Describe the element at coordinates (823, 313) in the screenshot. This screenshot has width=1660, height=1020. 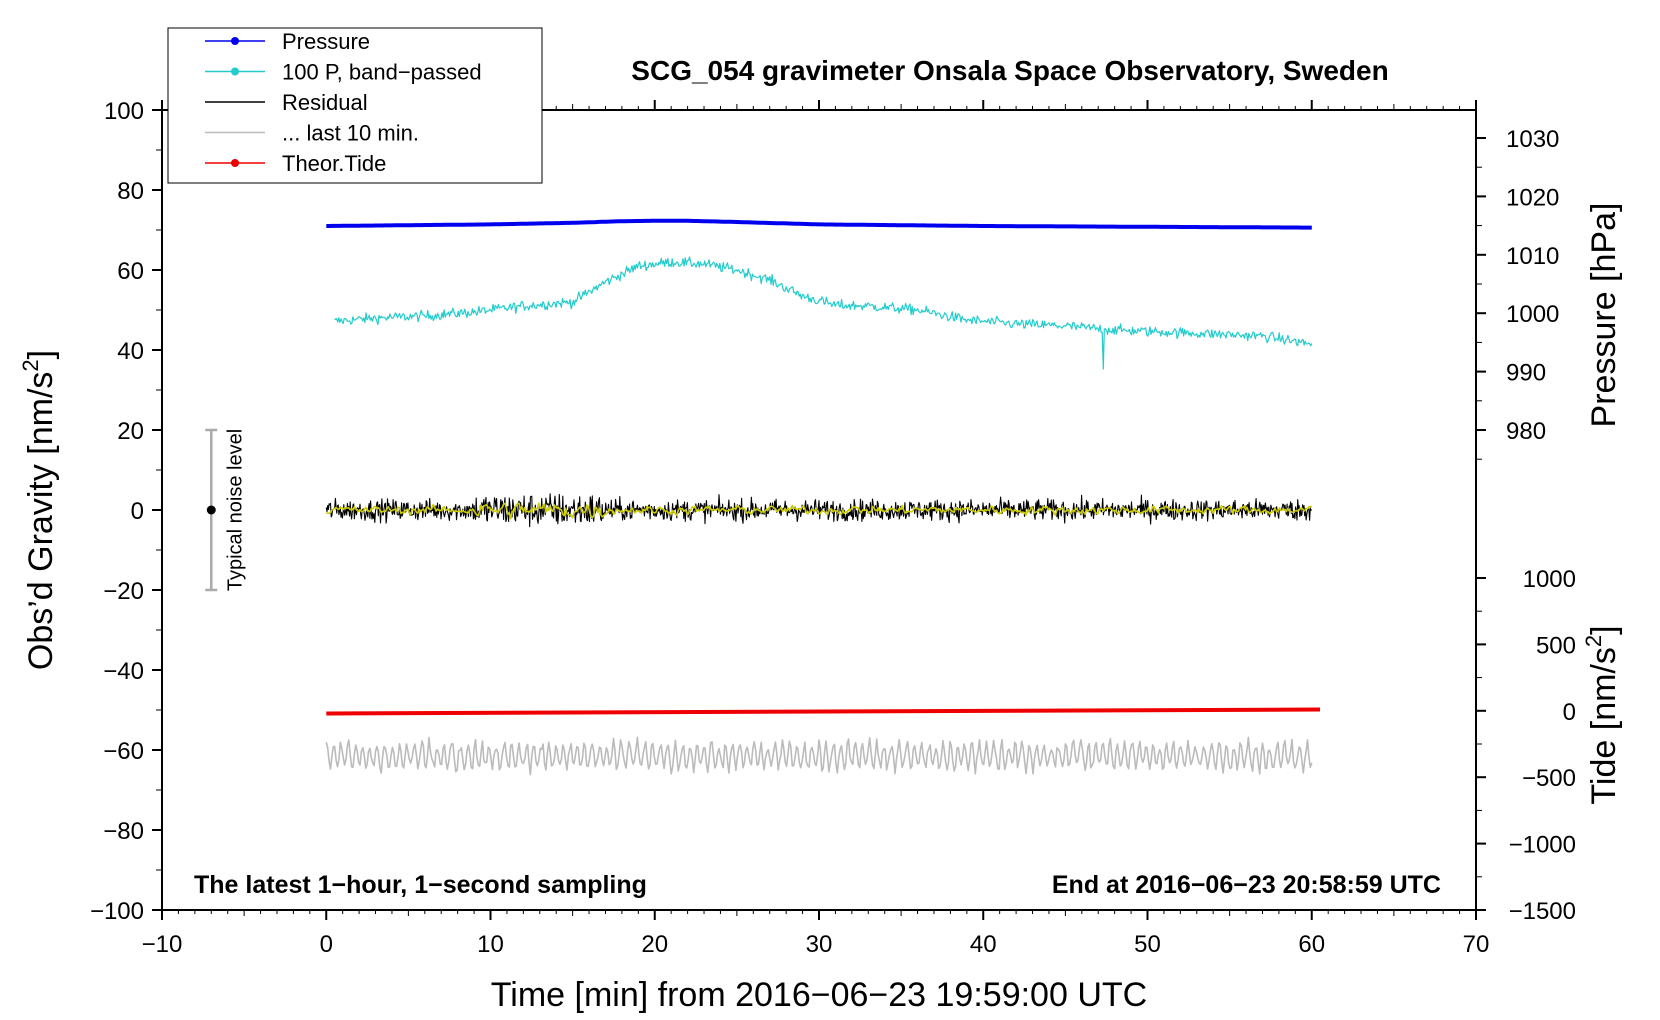
I see `series-pressure-bandpassed` at that location.